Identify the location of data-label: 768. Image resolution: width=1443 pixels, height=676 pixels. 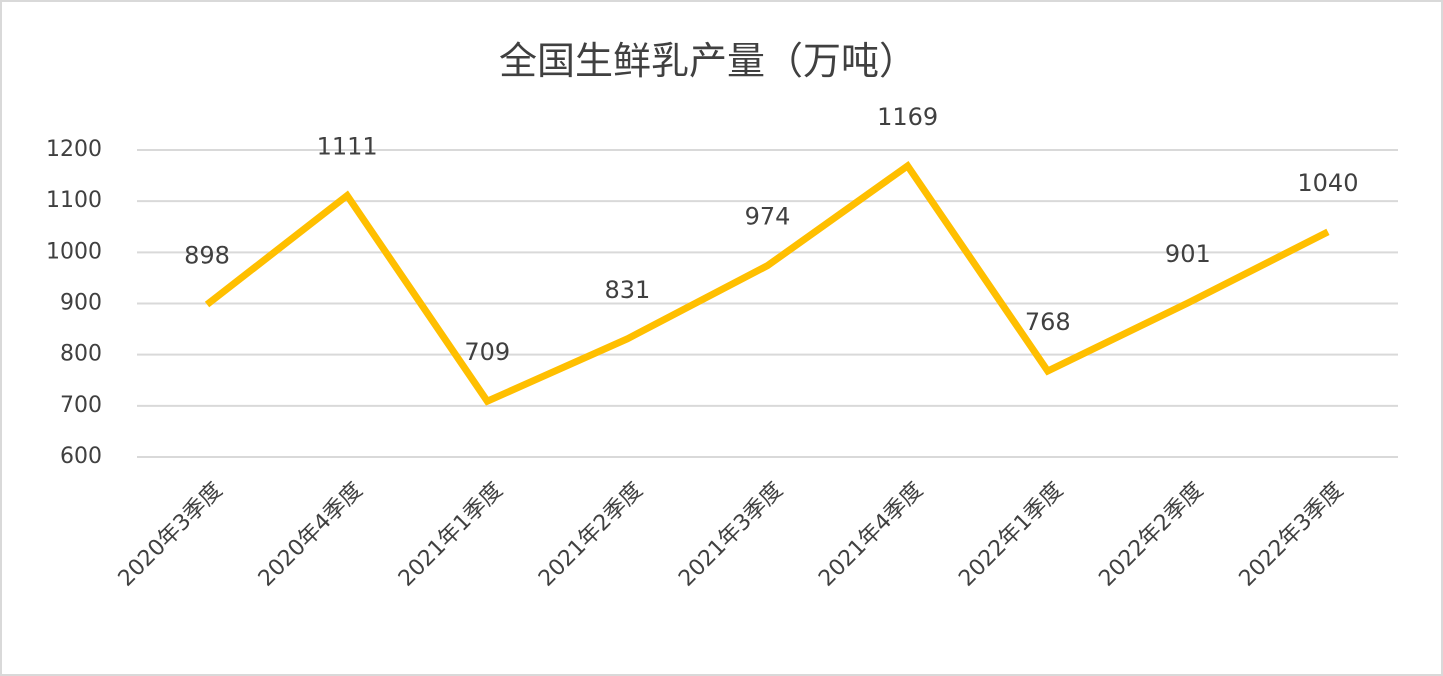
(1048, 322).